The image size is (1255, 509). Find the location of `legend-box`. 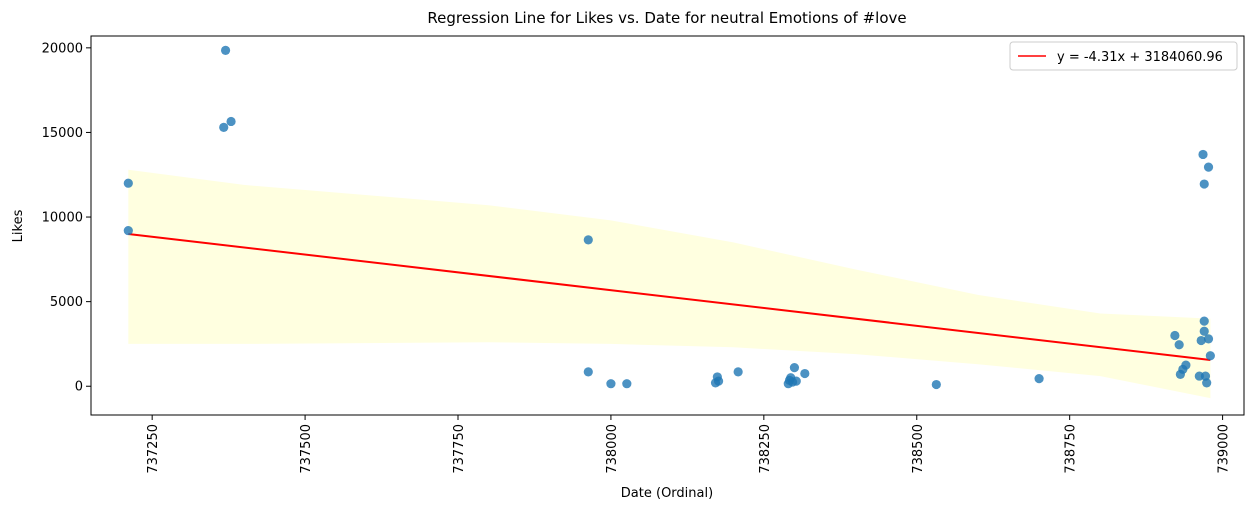

legend-box is located at coordinates (1123, 56).